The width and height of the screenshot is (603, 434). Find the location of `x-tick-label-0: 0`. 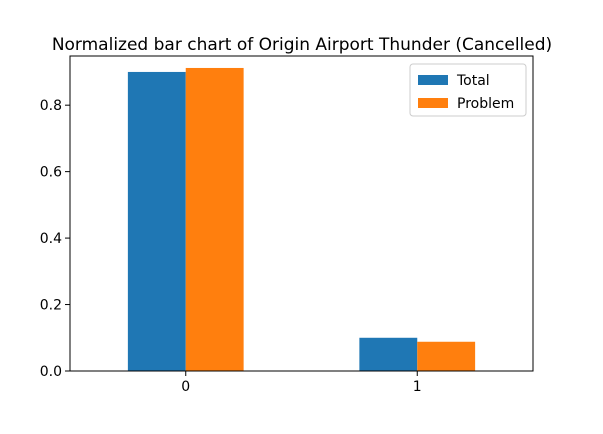

x-tick-label-0: 0 is located at coordinates (185, 387).